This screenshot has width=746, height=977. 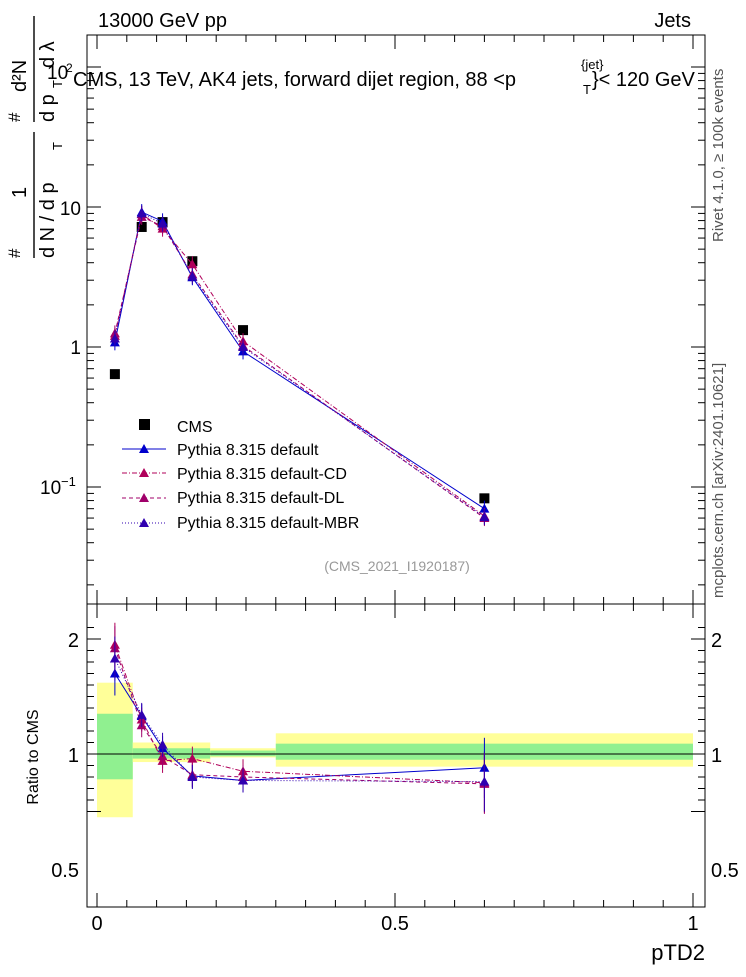 What do you see at coordinates (162, 21) in the screenshot?
I see `header-left: 13000 GeV pp` at bounding box center [162, 21].